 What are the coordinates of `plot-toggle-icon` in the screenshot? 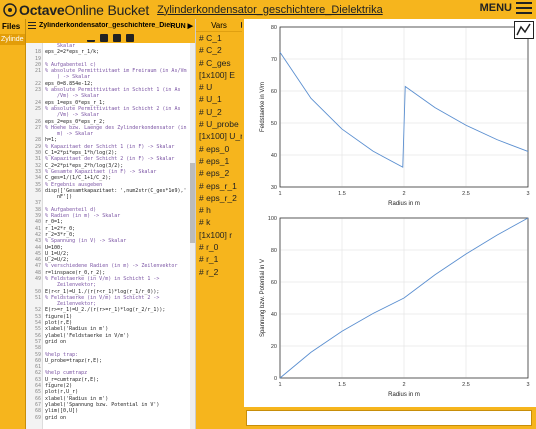 It's located at (524, 30).